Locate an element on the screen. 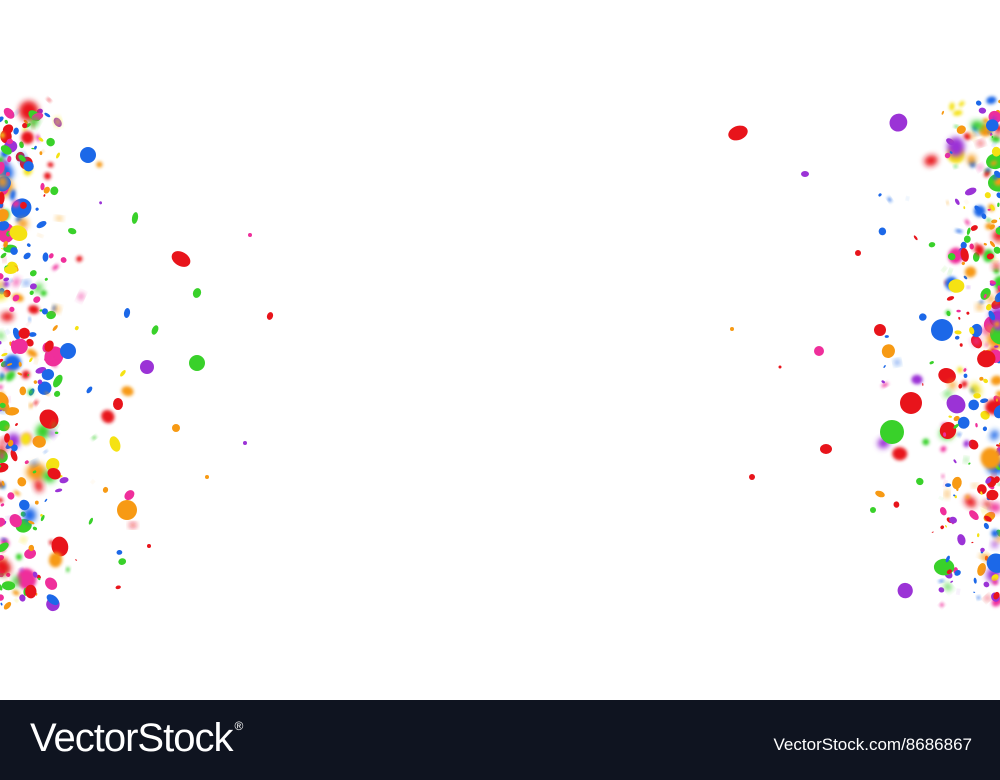 This screenshot has height=780, width=1000. brand-name: VectorStock is located at coordinates (131, 738).